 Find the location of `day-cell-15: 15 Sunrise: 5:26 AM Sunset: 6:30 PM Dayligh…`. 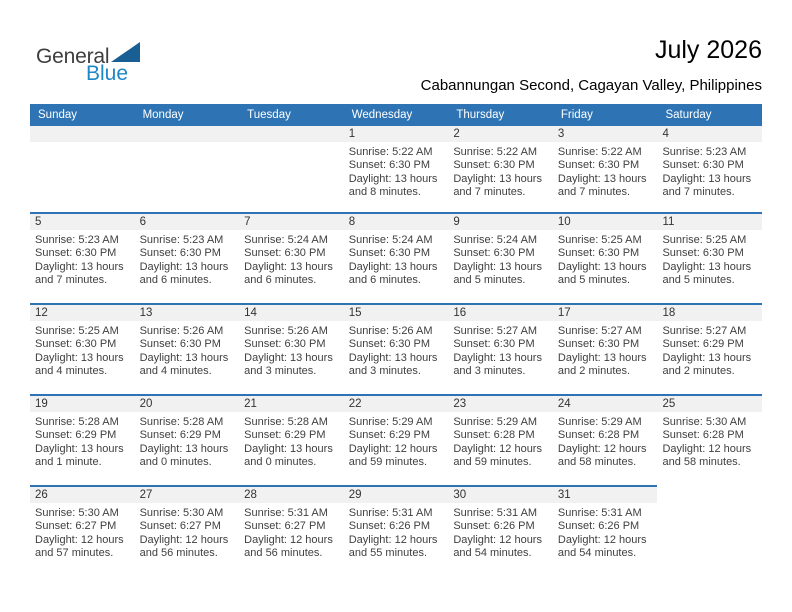

day-cell-15: 15 Sunrise: 5:26 AM Sunset: 6:30 PM Dayligh… is located at coordinates (396, 348).